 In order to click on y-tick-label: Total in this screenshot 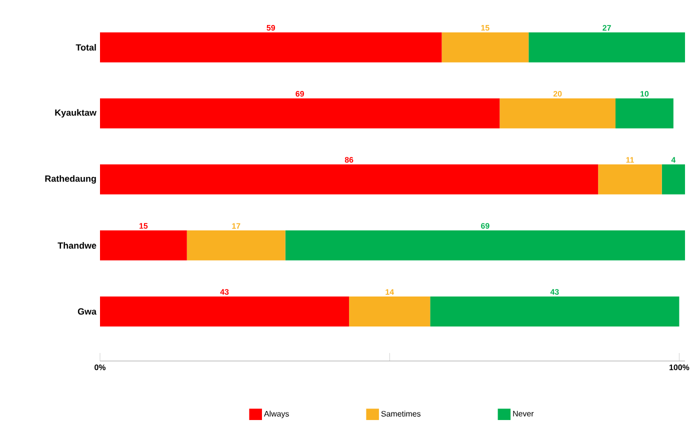, I will do `click(86, 47)`.